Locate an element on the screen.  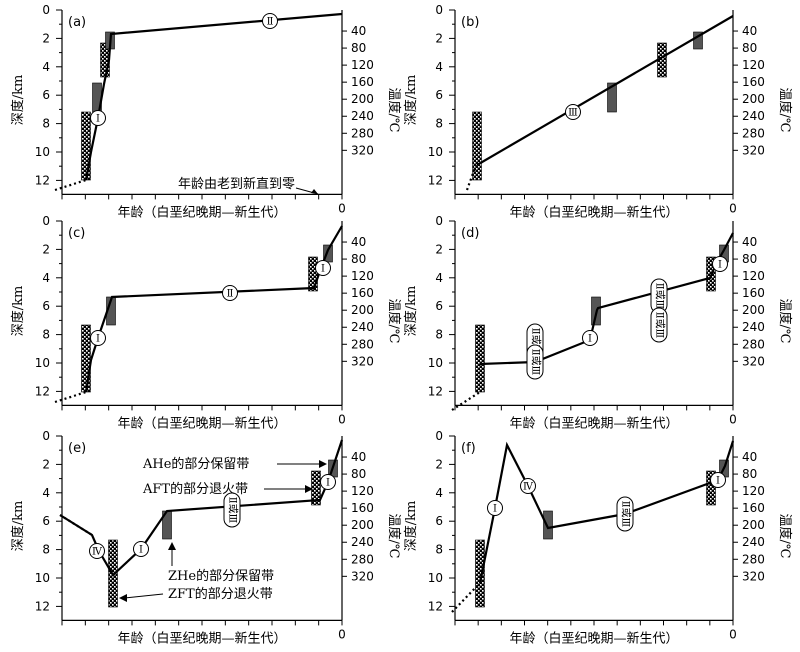
stage-marker-label: Ⅳ is located at coordinates (528, 487).